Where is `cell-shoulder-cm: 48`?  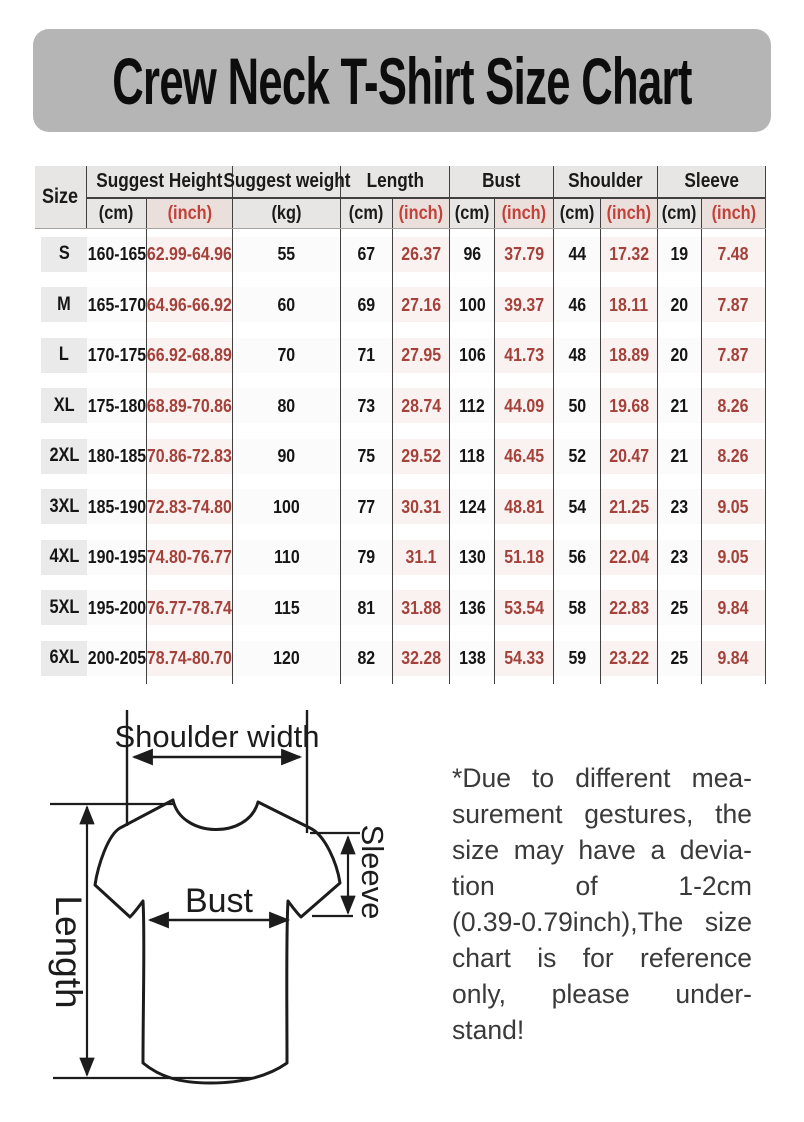 cell-shoulder-cm: 48 is located at coordinates (577, 355).